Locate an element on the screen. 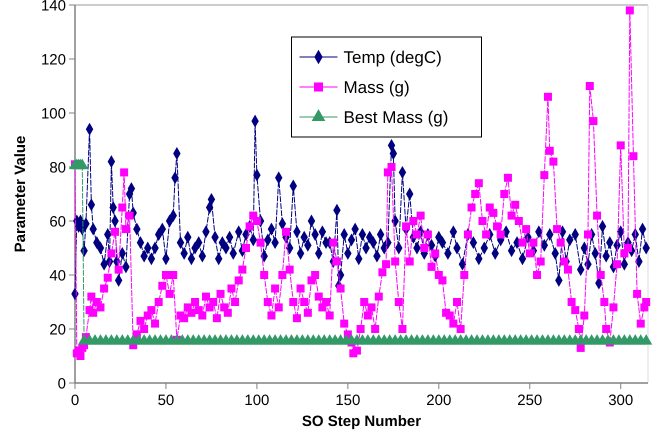  x-tick-label: 150 is located at coordinates (347, 400).